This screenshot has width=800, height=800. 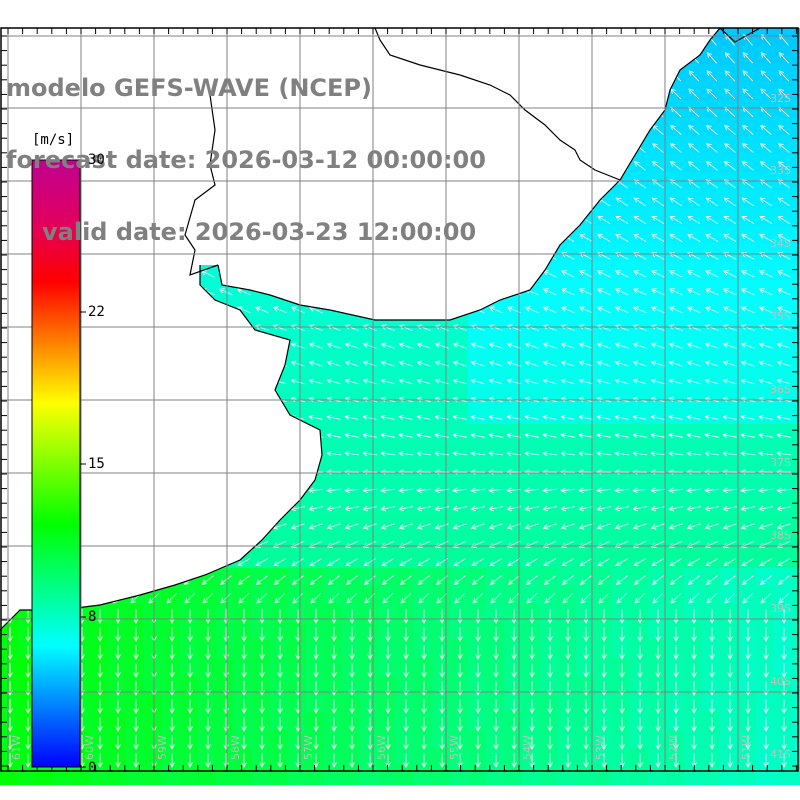 What do you see at coordinates (381, 747) in the screenshot?
I see `longitude-labels: 61W 60W 59W 58W 57W 56W 55W 54W 53W 52W 51W` at bounding box center [381, 747].